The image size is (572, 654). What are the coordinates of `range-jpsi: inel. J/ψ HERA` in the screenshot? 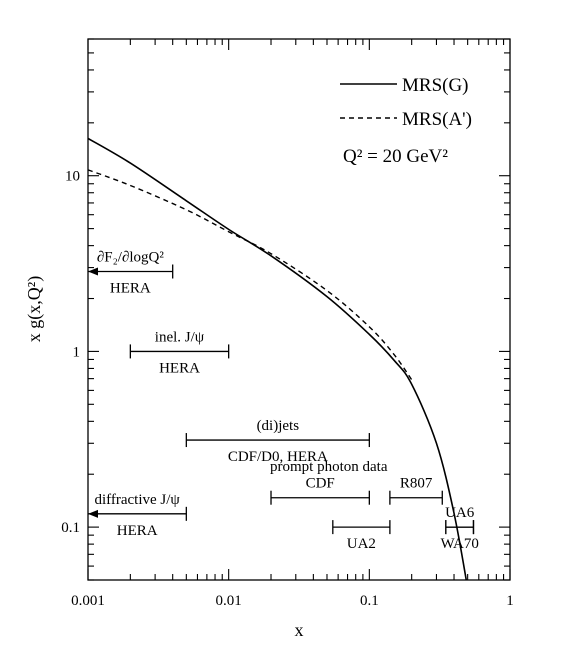 It's located at (179, 352).